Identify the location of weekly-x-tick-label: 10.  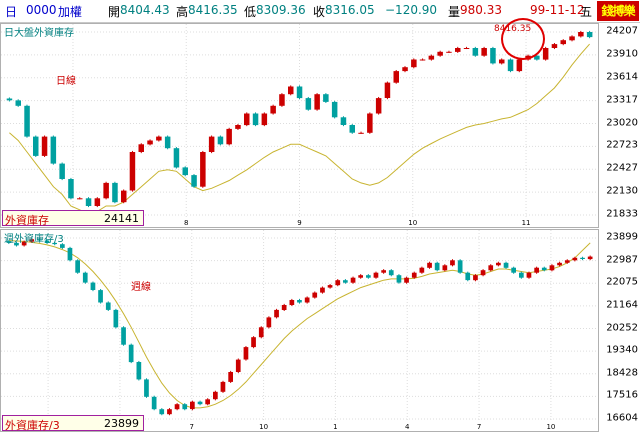
(550, 427).